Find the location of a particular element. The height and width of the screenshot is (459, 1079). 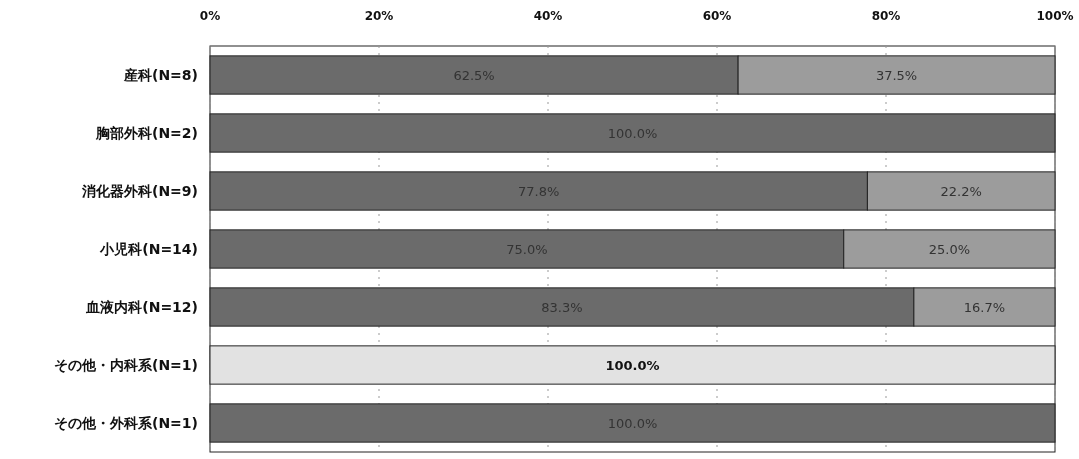

y-tick-label: 消化器外科(N=9) is located at coordinates (139, 191).